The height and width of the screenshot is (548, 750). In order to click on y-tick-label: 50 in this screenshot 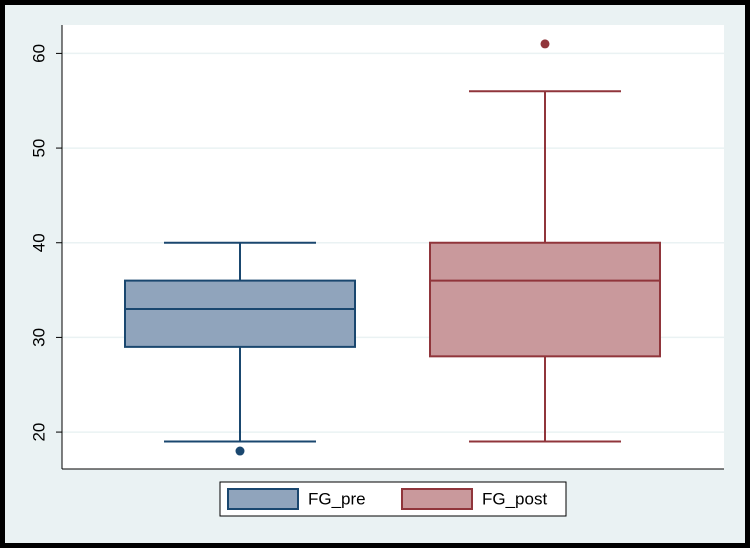, I will do `click(38, 148)`.